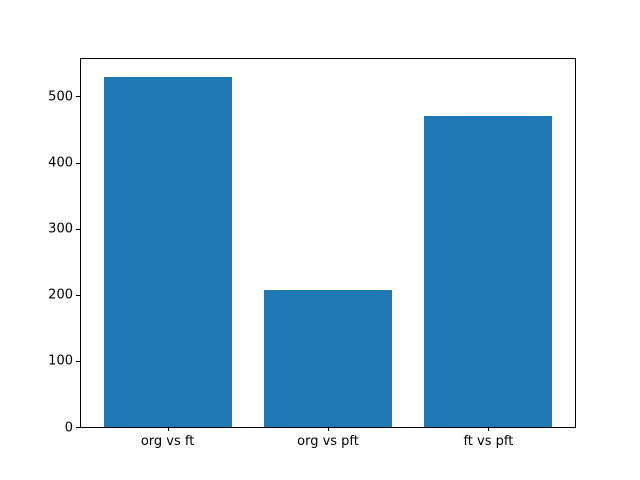 Image resolution: width=640 pixels, height=480 pixels. What do you see at coordinates (60, 163) in the screenshot?
I see `y-tick-label: 400` at bounding box center [60, 163].